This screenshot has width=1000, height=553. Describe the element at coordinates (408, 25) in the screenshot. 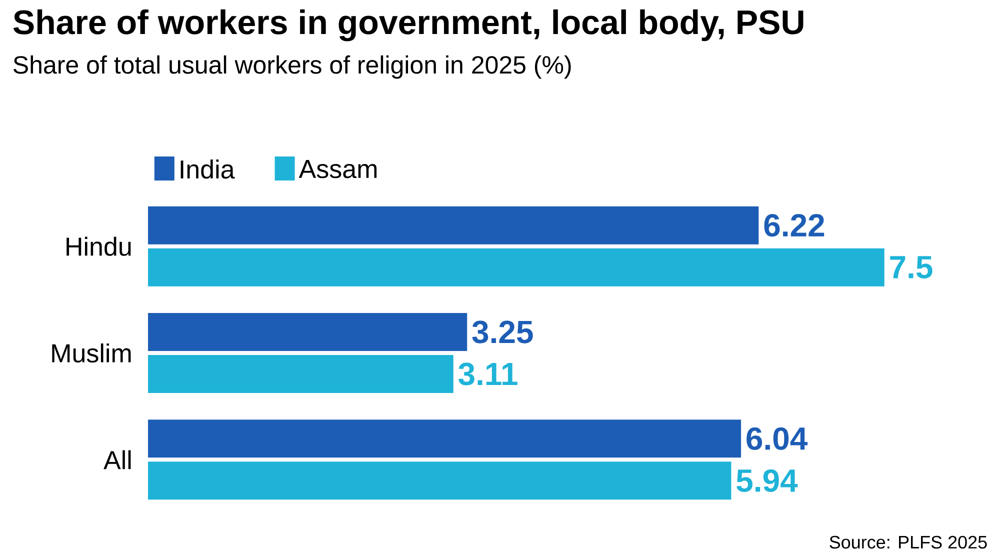

I see `chart-title: Share of workers in government, local body, PSU` at that location.